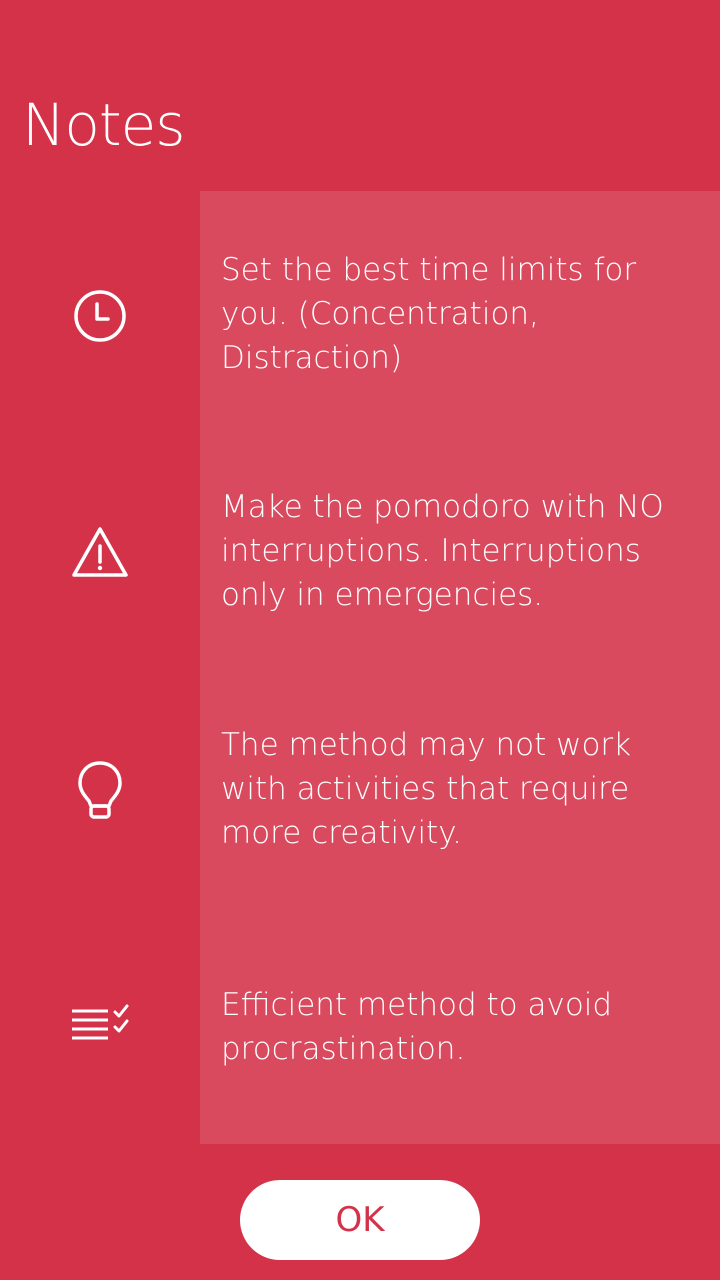  I want to click on clock-icon, so click(100, 316).